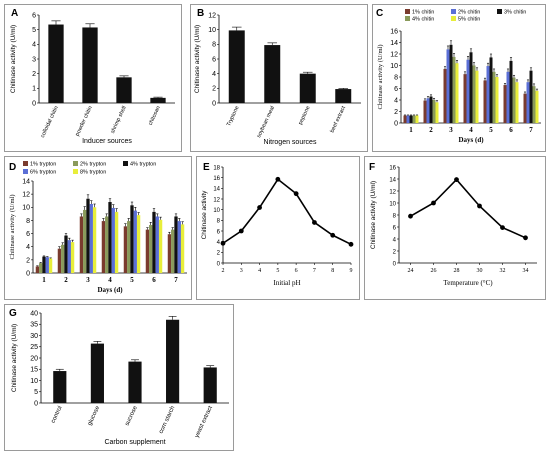 The height and width of the screenshot is (455, 550). Describe the element at coordinates (14, 13) in the screenshot. I see `panel-letter: A` at that location.